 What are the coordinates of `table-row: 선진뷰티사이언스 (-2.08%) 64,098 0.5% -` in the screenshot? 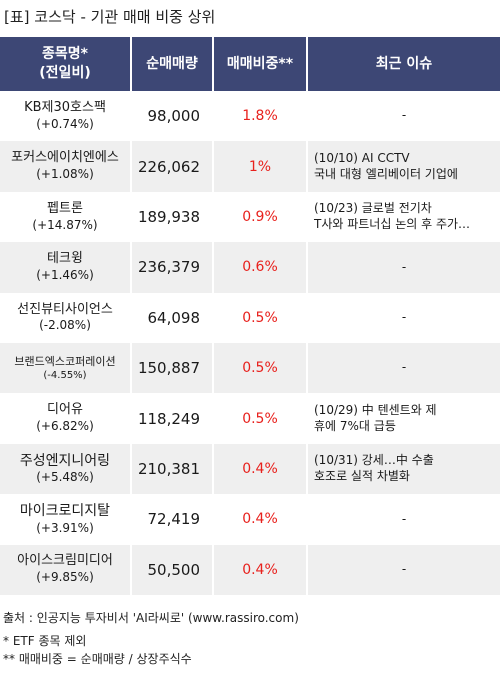 It's located at (250, 317).